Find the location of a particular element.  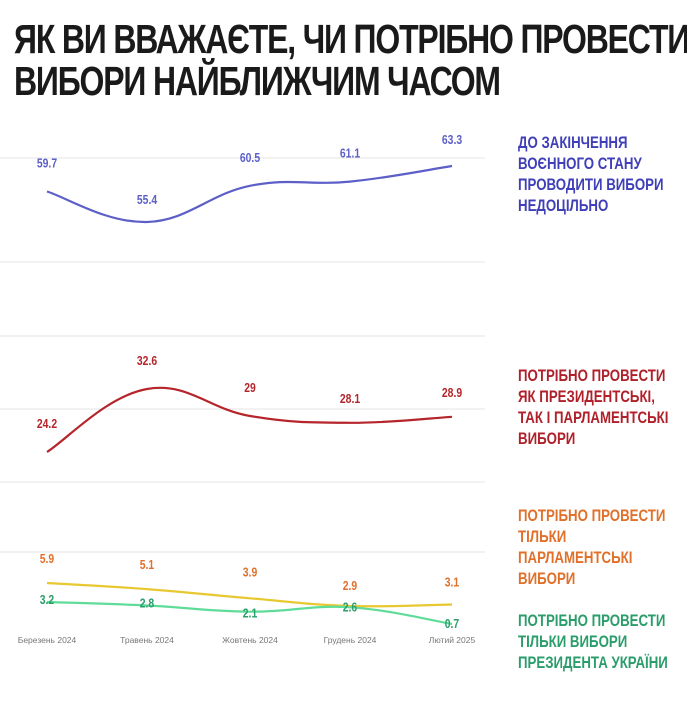

chart-title-line-2: ВИБОРИ НАЙБЛИЖЧИМ ЧАСОМ is located at coordinates (257, 81).